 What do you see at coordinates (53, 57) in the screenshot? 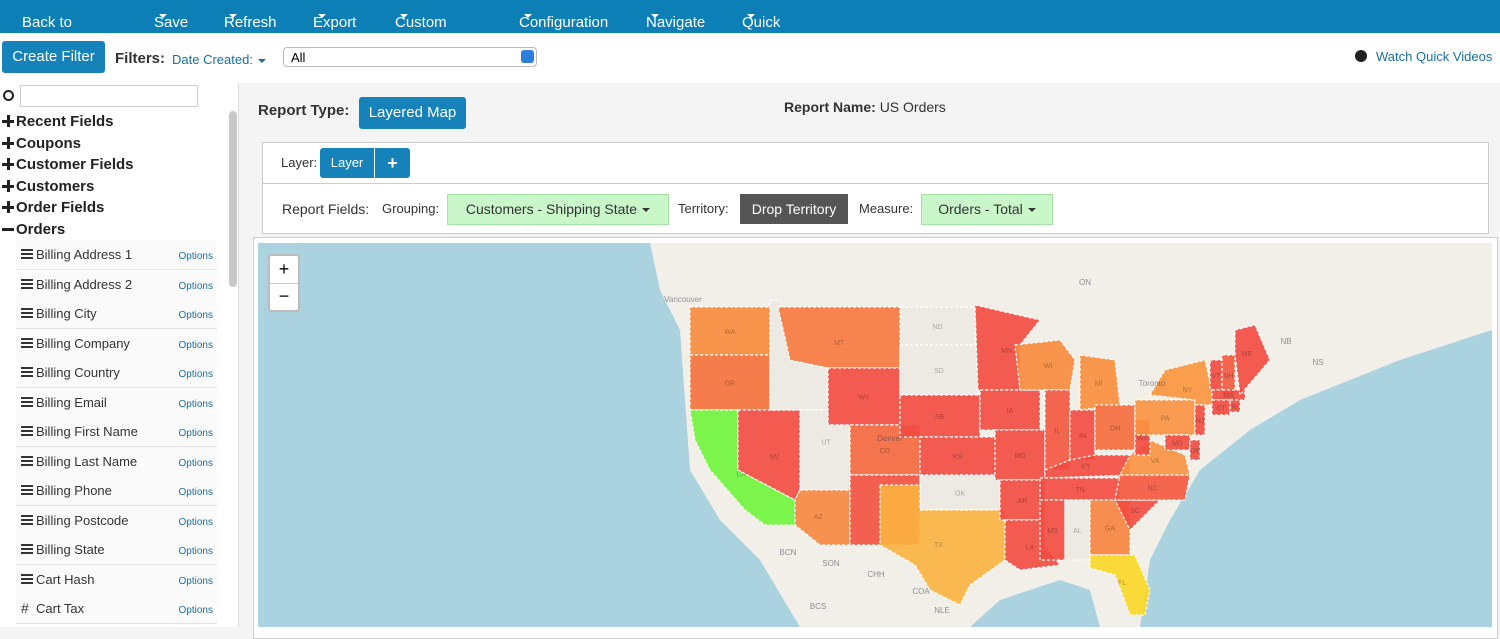
I see `create-filter: Create Filter` at bounding box center [53, 57].